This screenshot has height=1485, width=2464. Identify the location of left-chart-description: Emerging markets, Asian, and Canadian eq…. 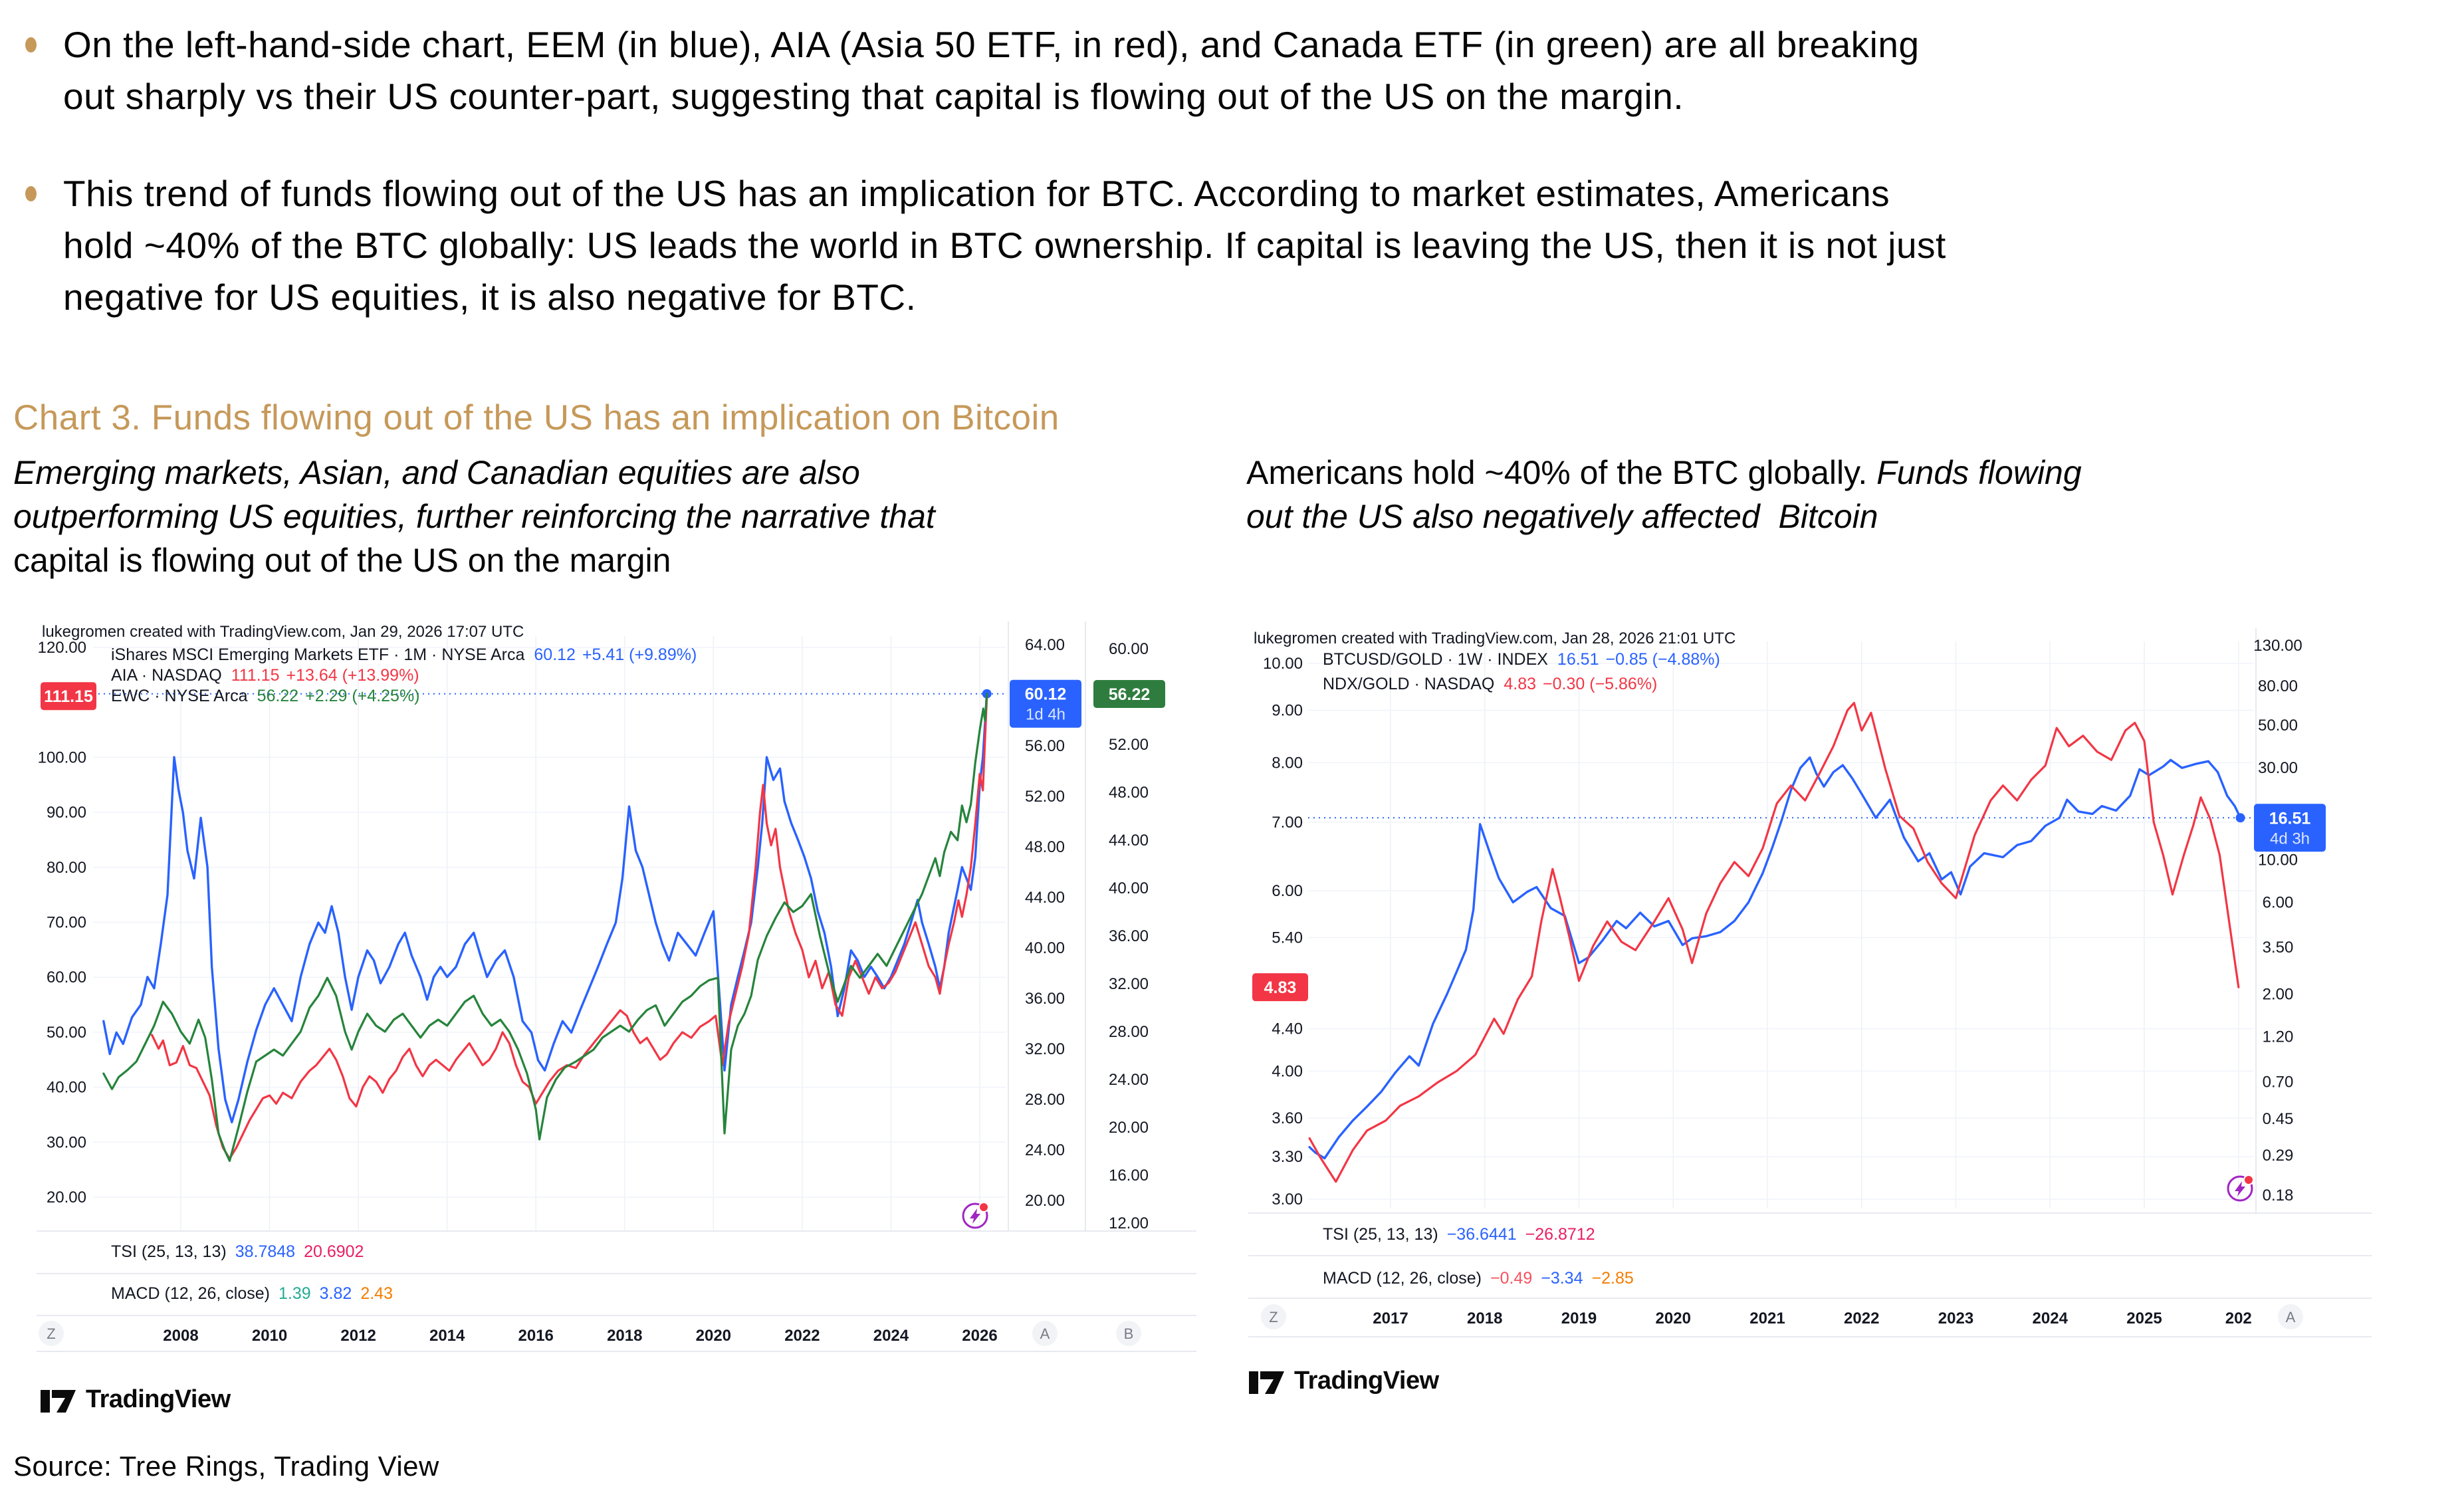
(474, 516).